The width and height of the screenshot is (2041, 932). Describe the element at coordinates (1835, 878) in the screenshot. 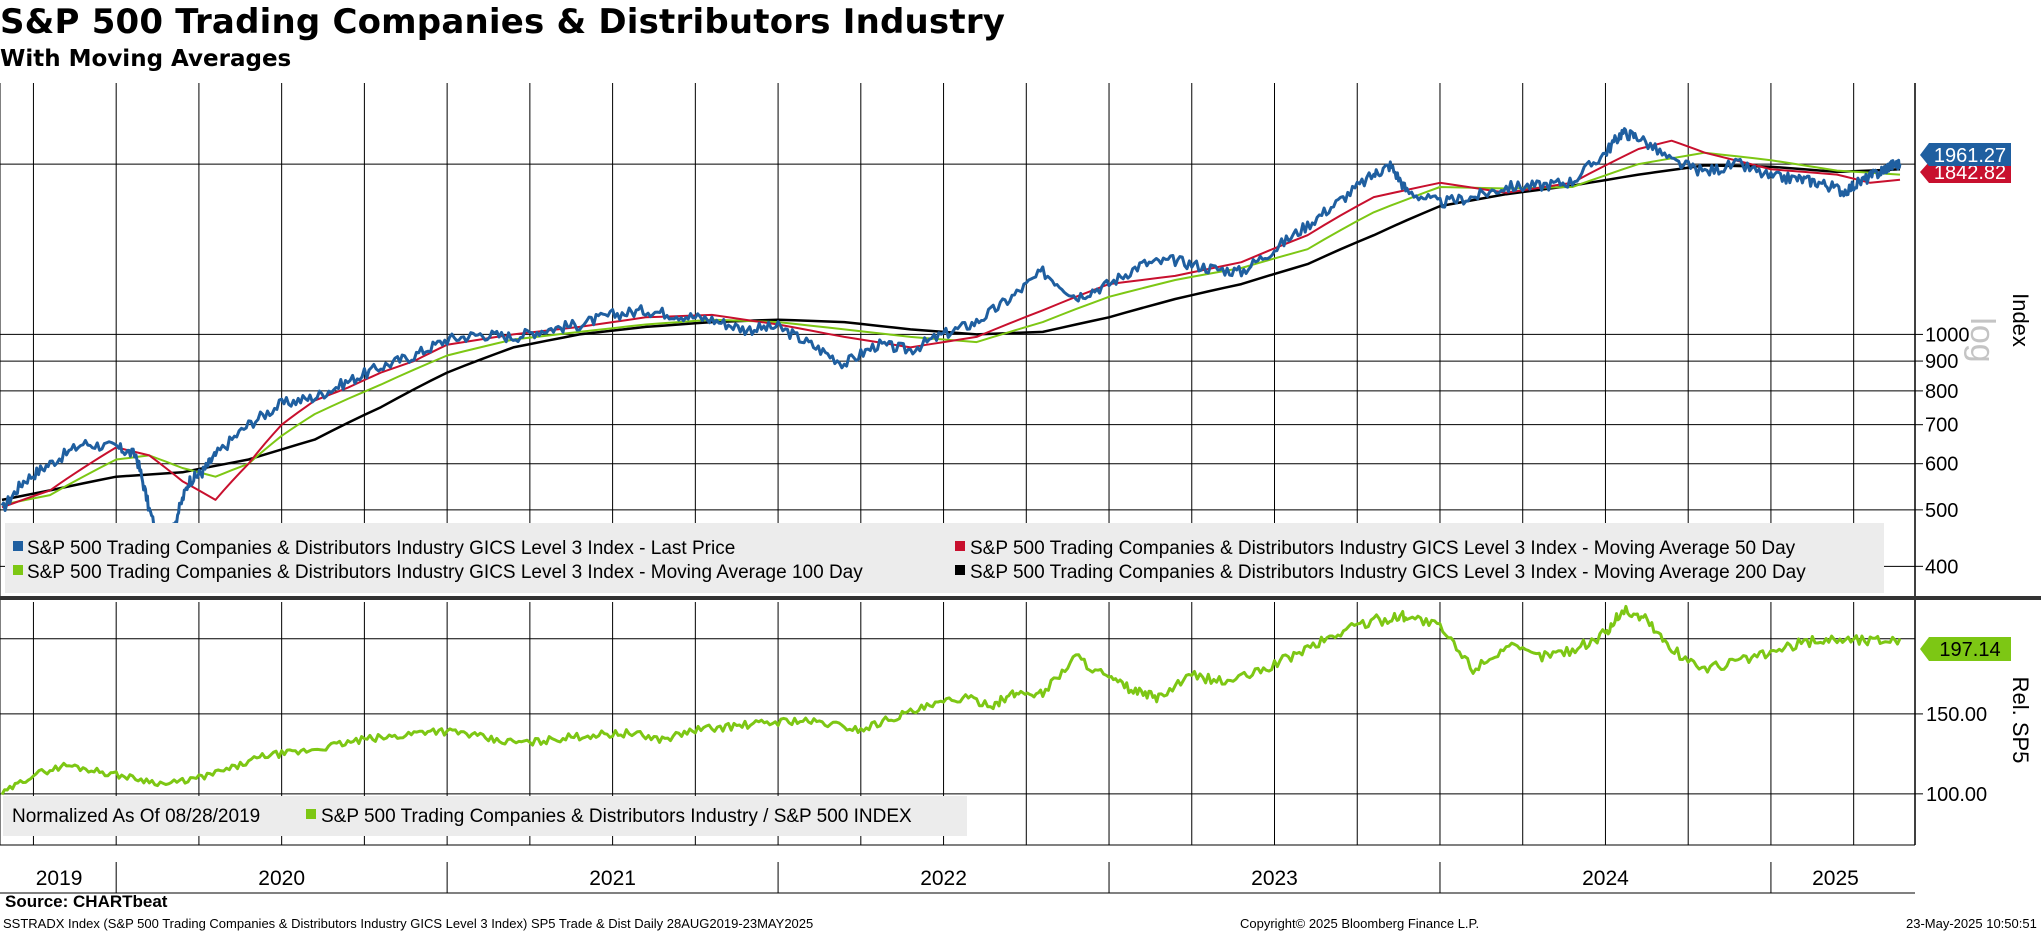

I see `x-tick-label: 2025` at that location.